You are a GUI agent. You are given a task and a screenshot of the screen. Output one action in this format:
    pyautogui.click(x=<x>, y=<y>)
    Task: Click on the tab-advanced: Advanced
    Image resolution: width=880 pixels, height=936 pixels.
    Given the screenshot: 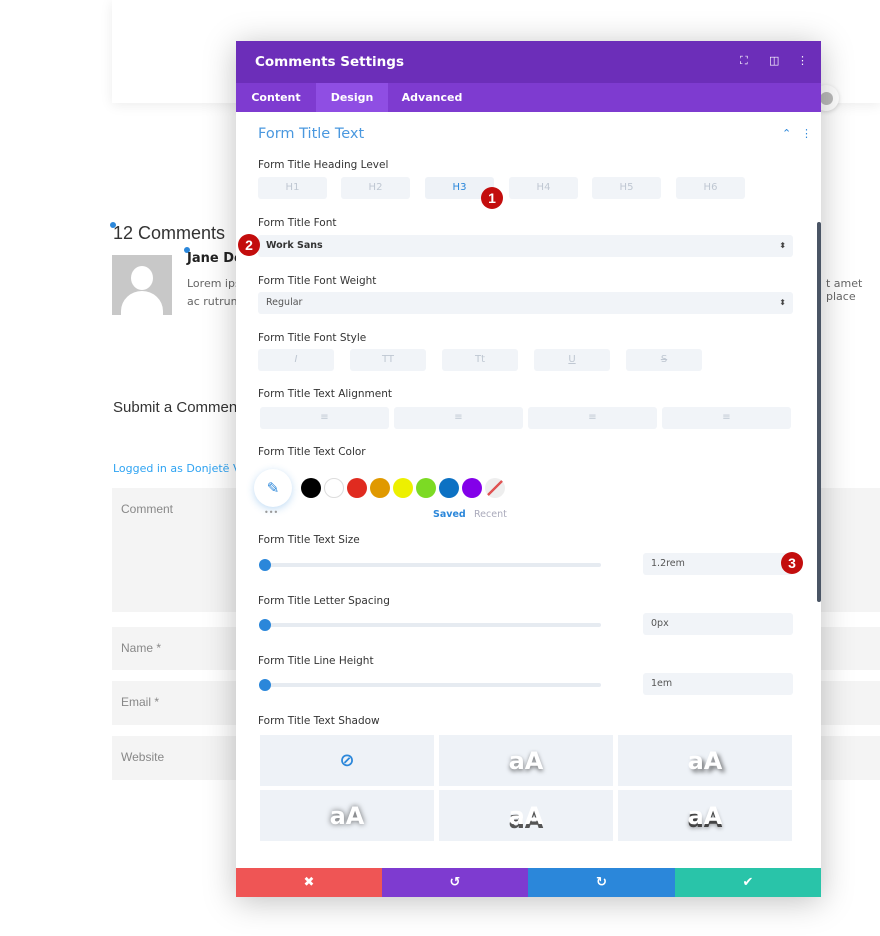 What is the action you would take?
    pyautogui.click(x=432, y=97)
    